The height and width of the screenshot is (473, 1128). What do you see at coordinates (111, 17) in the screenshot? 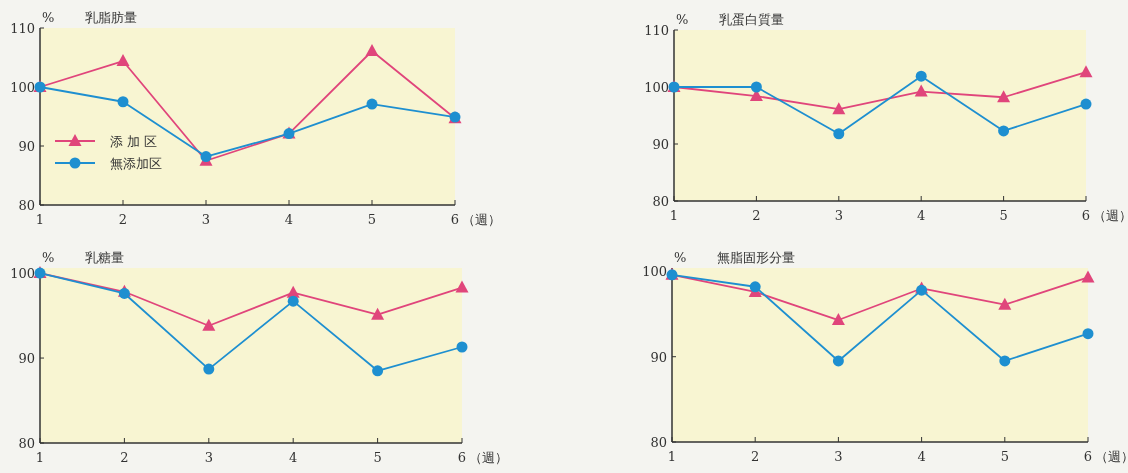
I see `chart-title: 乳脂肪量` at bounding box center [111, 17].